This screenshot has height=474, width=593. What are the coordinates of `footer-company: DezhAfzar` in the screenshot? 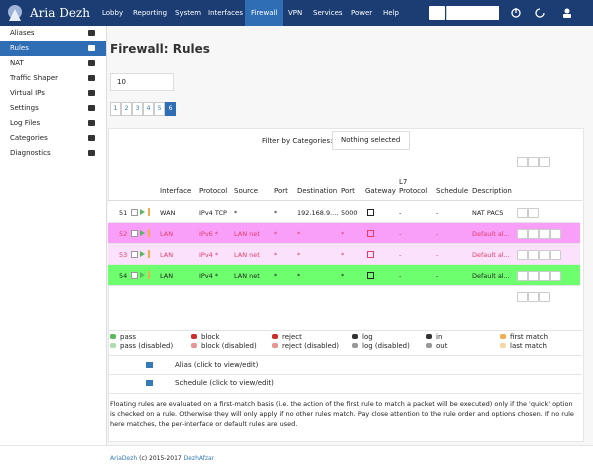 It's located at (199, 458).